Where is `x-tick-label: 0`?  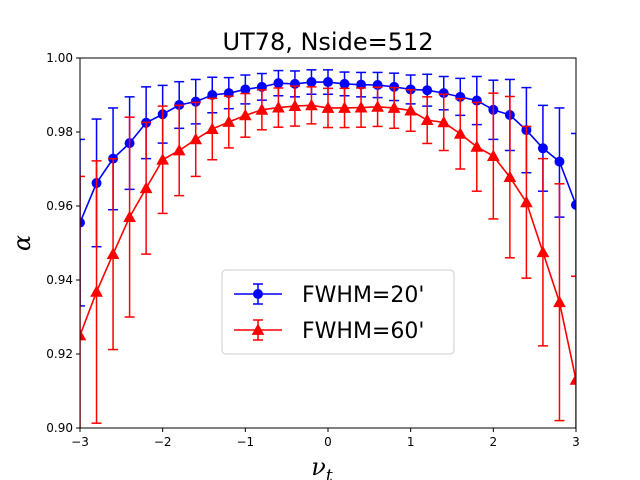
x-tick-label: 0 is located at coordinates (328, 442).